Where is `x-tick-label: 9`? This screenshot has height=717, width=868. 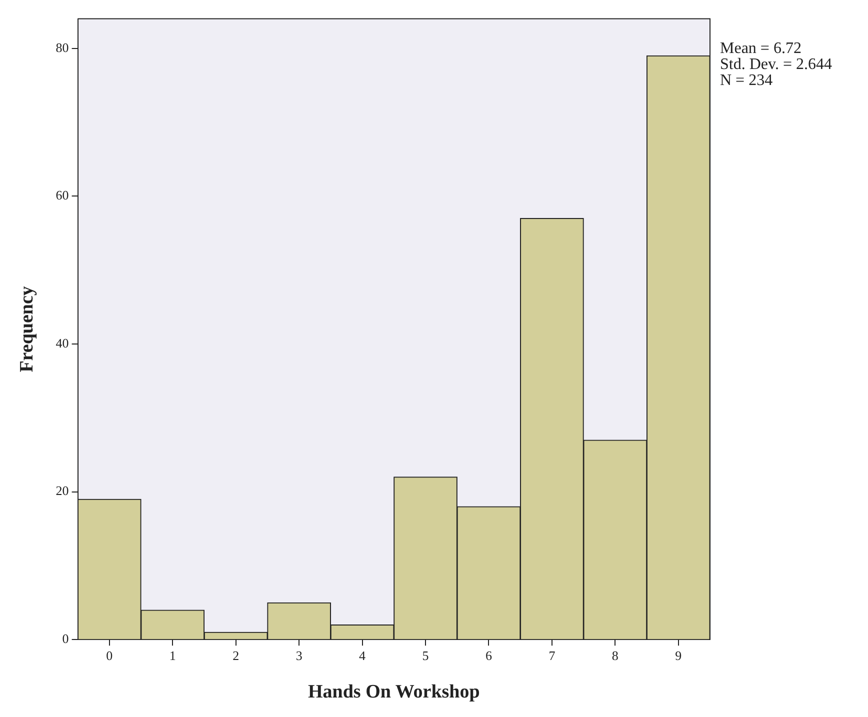
x-tick-label: 9 is located at coordinates (678, 655).